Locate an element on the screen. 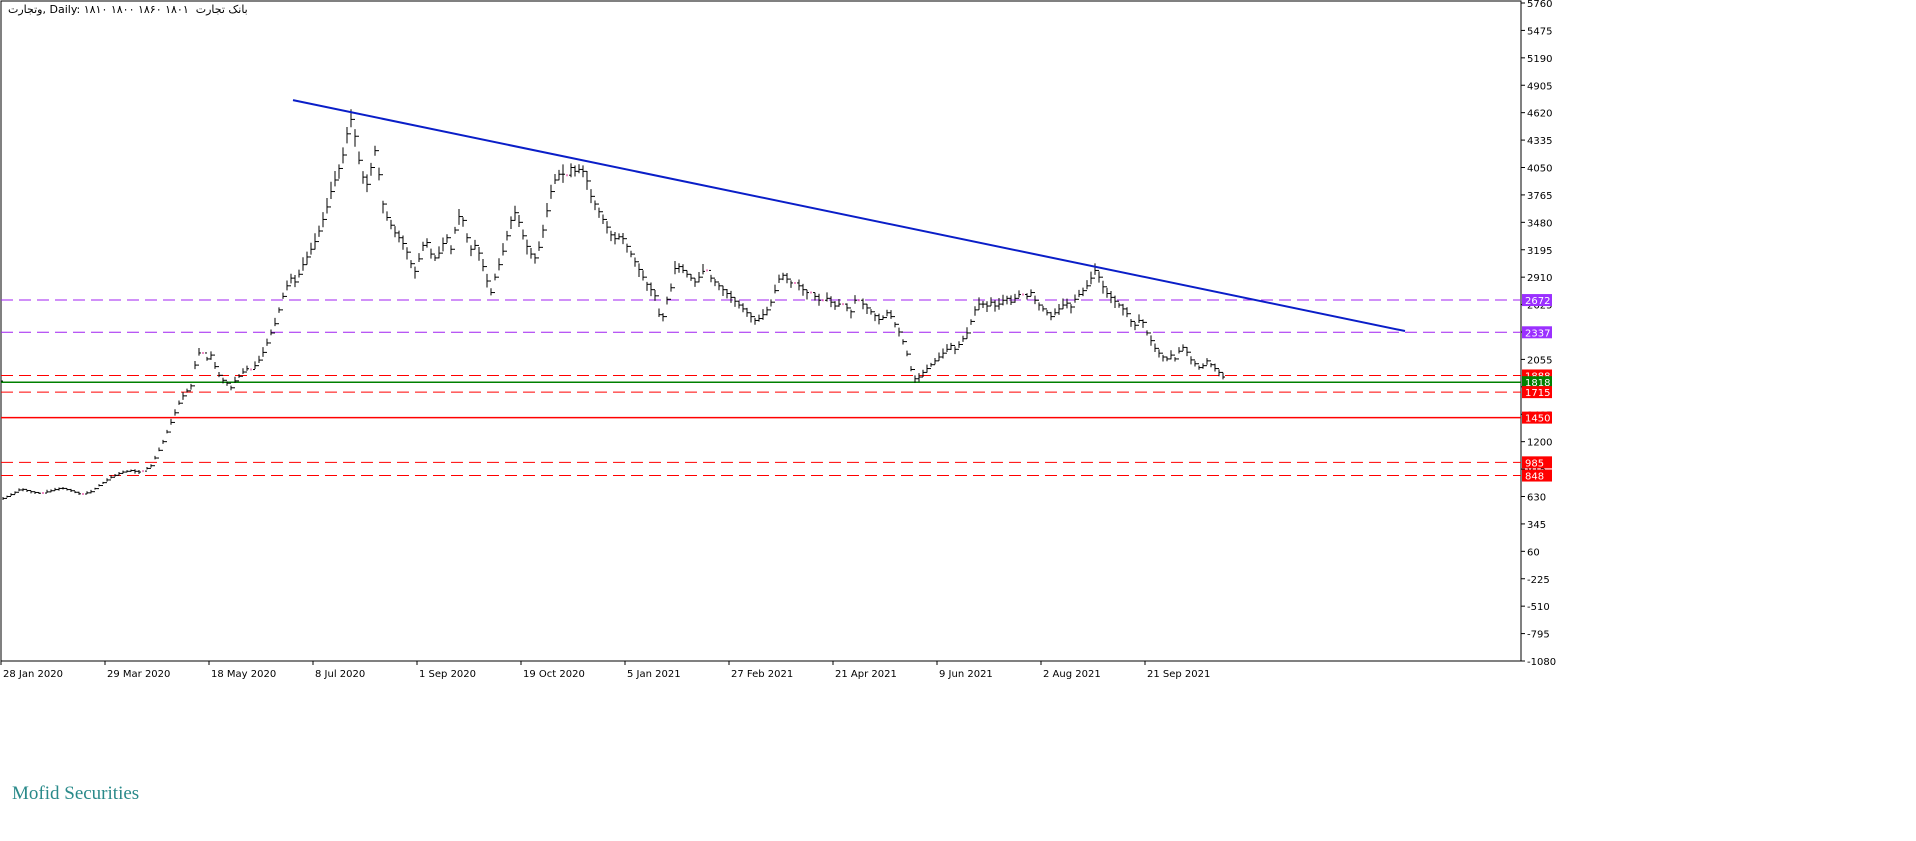 The height and width of the screenshot is (841, 1916). y-tick-label: 4050 is located at coordinates (1539, 169).